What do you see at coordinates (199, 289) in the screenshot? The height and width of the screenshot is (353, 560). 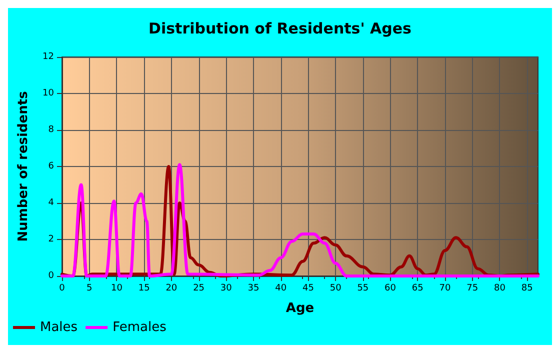 I see `x-tick-label: 25` at bounding box center [199, 289].